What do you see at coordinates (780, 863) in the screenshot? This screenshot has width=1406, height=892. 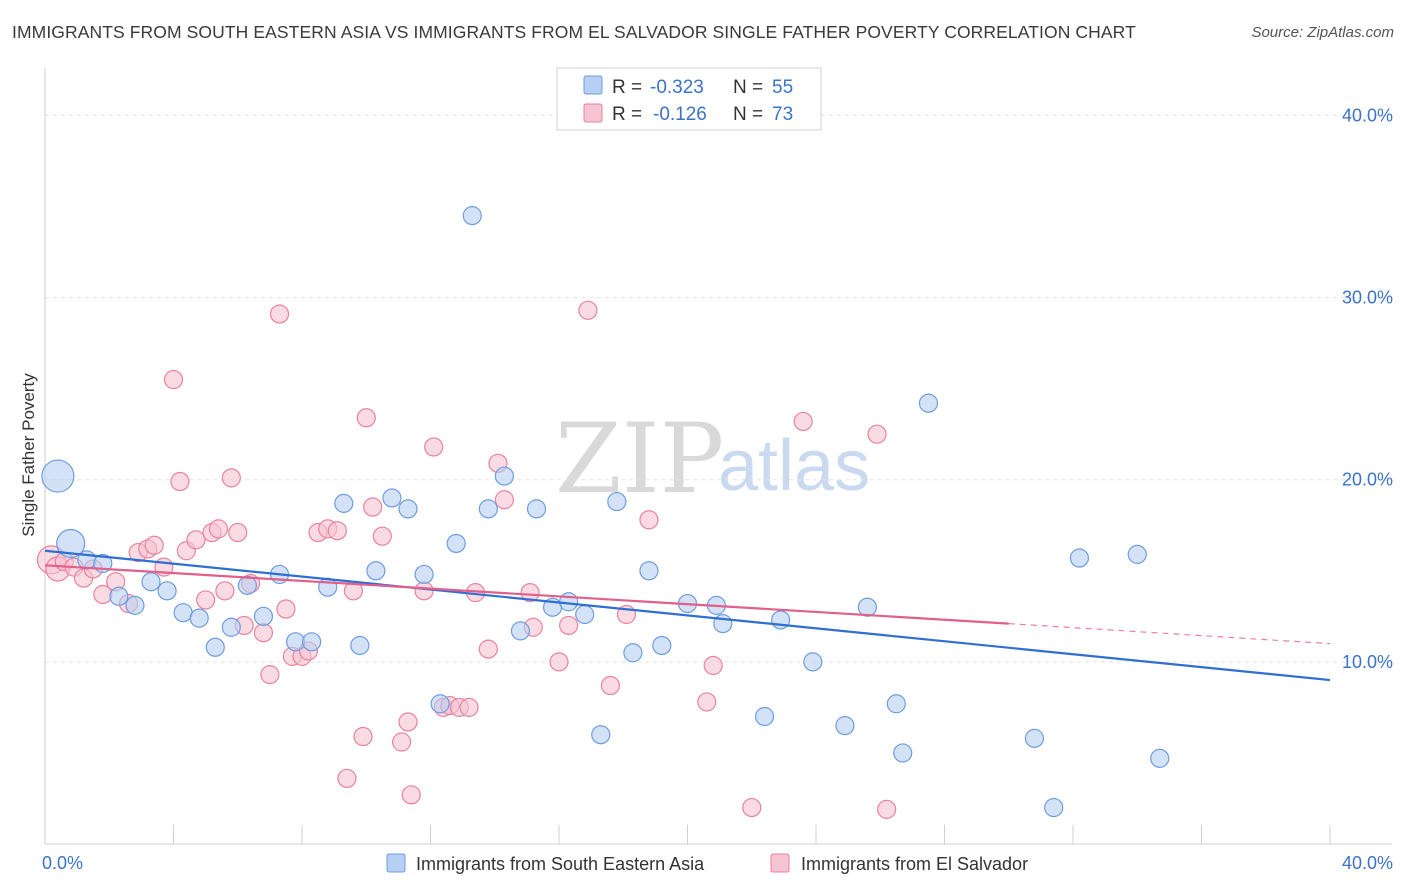 I see `bottom-legend-swatch-els` at bounding box center [780, 863].